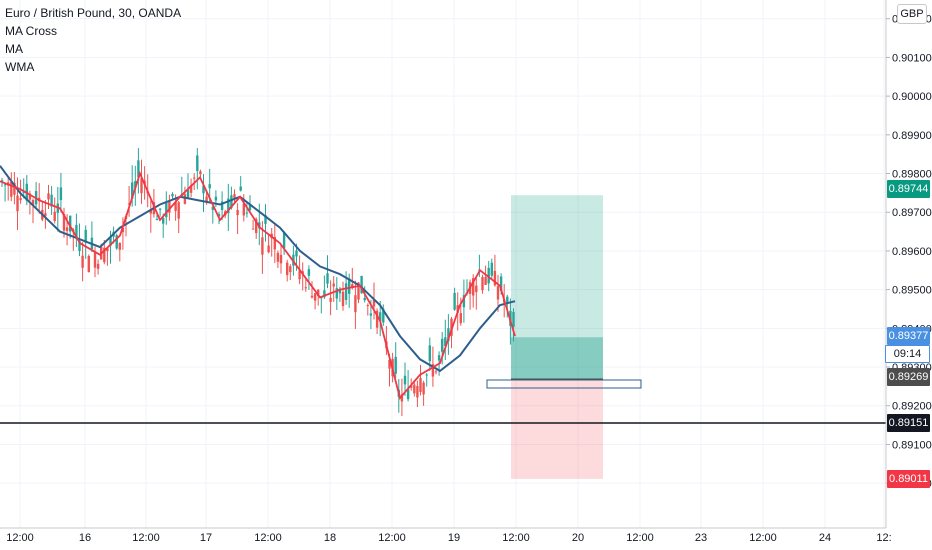 The image size is (932, 550). I want to click on indicator-ma-cross: MA Cross, so click(31, 31).